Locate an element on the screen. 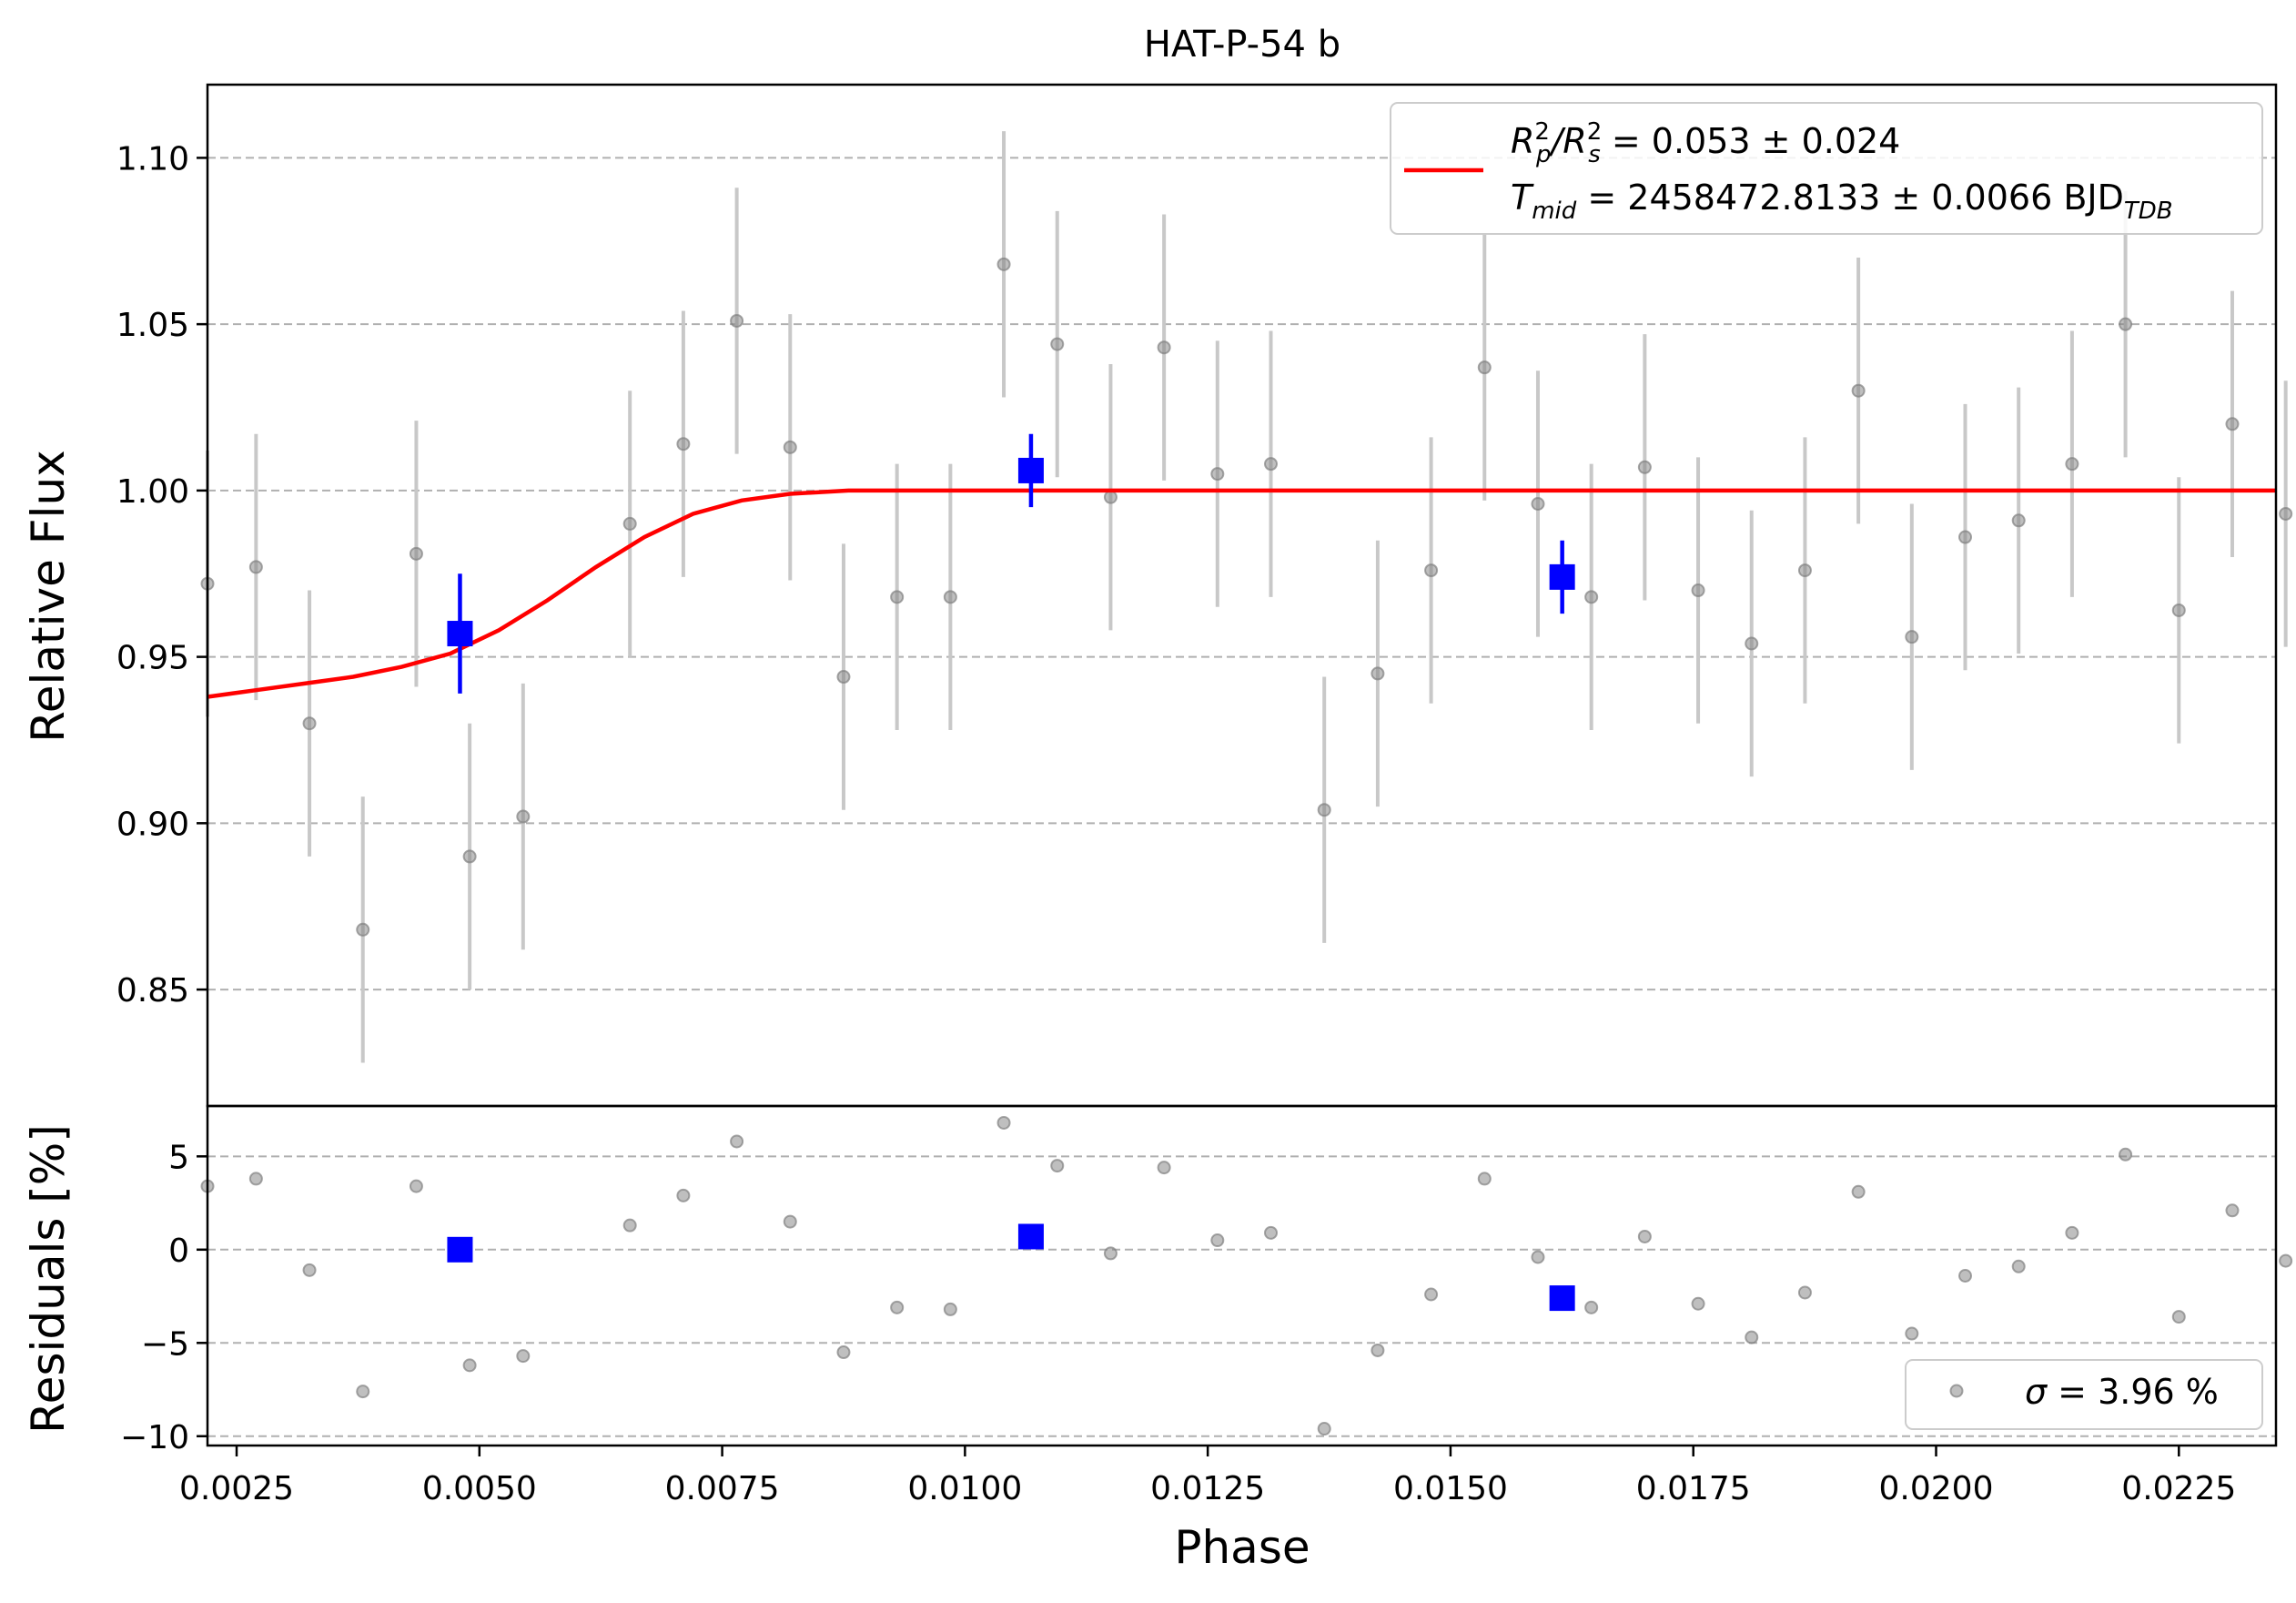 The image size is (2296, 1603). main-y-tick-label: 1.10 is located at coordinates (153, 159).